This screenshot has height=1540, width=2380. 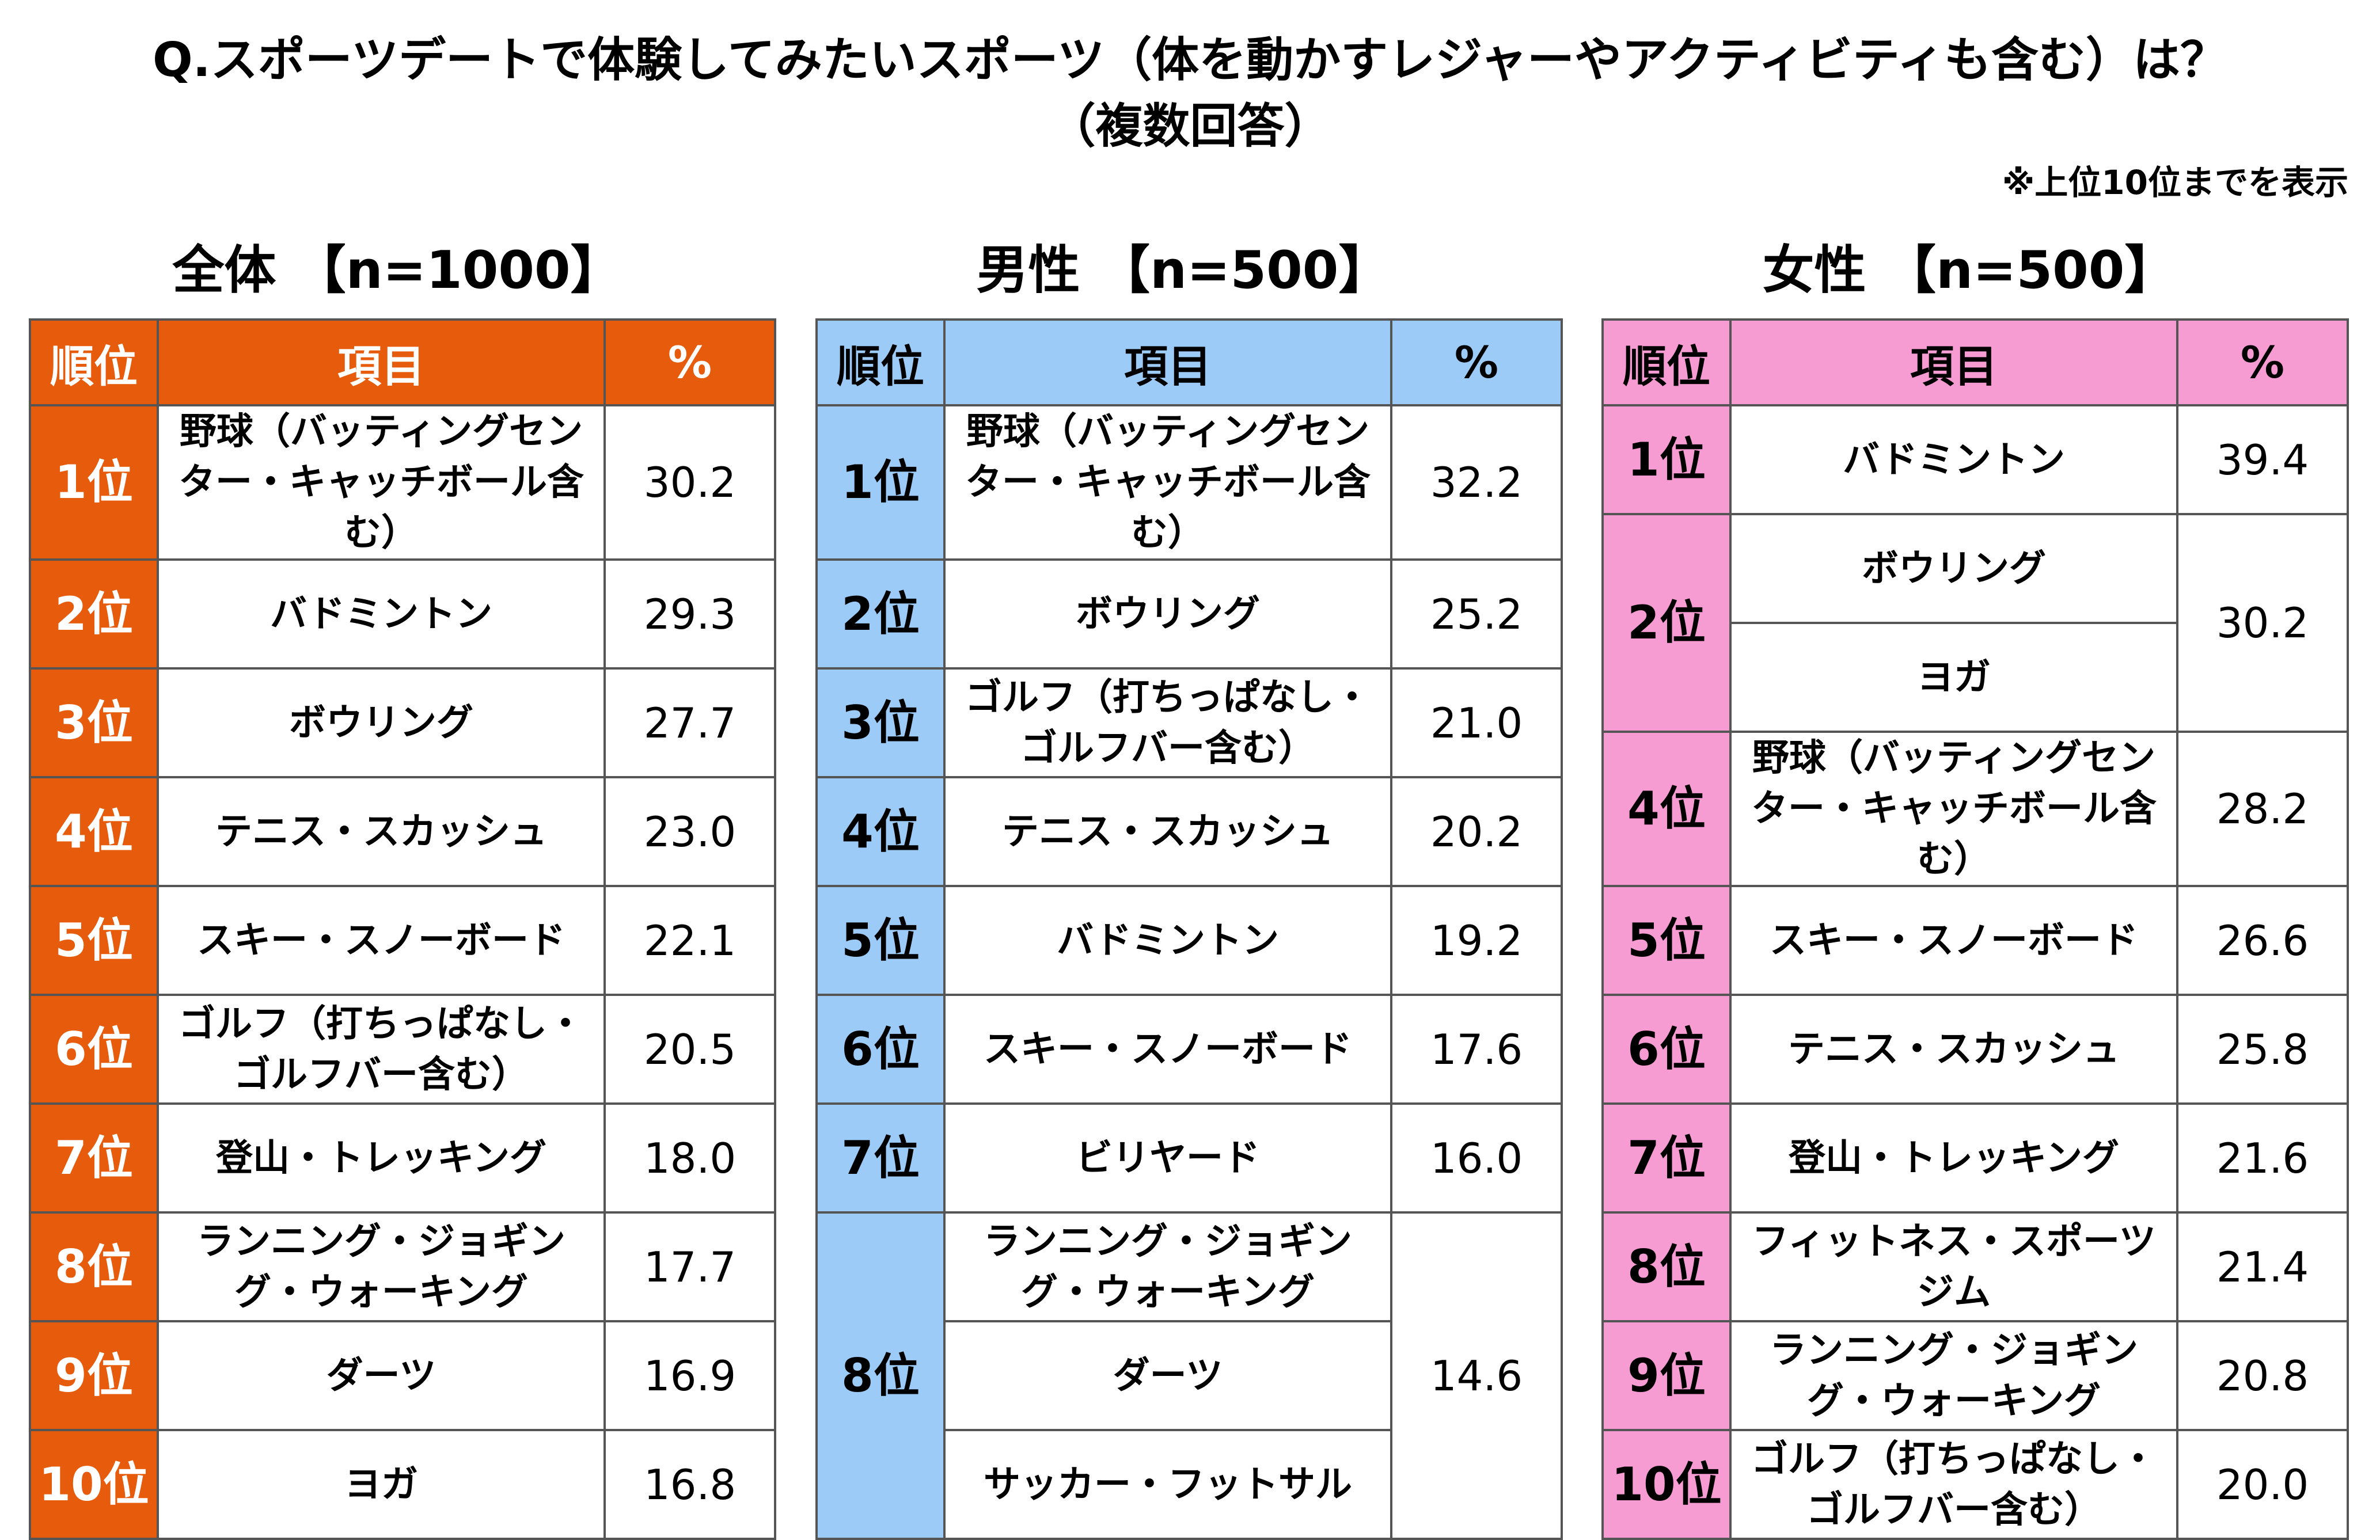 I want to click on panel-title-overall: 全体 【n=1000】, so click(x=397, y=271).